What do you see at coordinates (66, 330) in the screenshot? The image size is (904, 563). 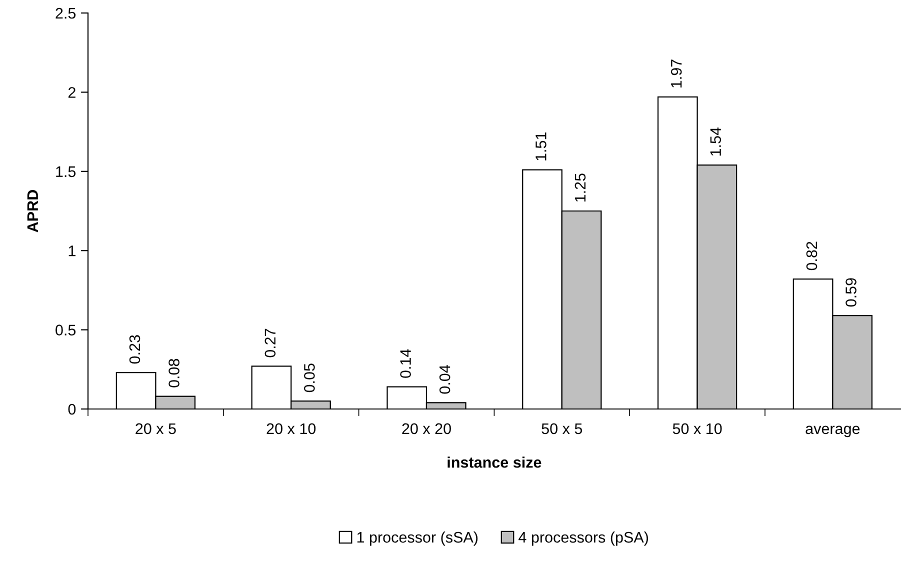 I see `y-tick-label: 0.5` at bounding box center [66, 330].